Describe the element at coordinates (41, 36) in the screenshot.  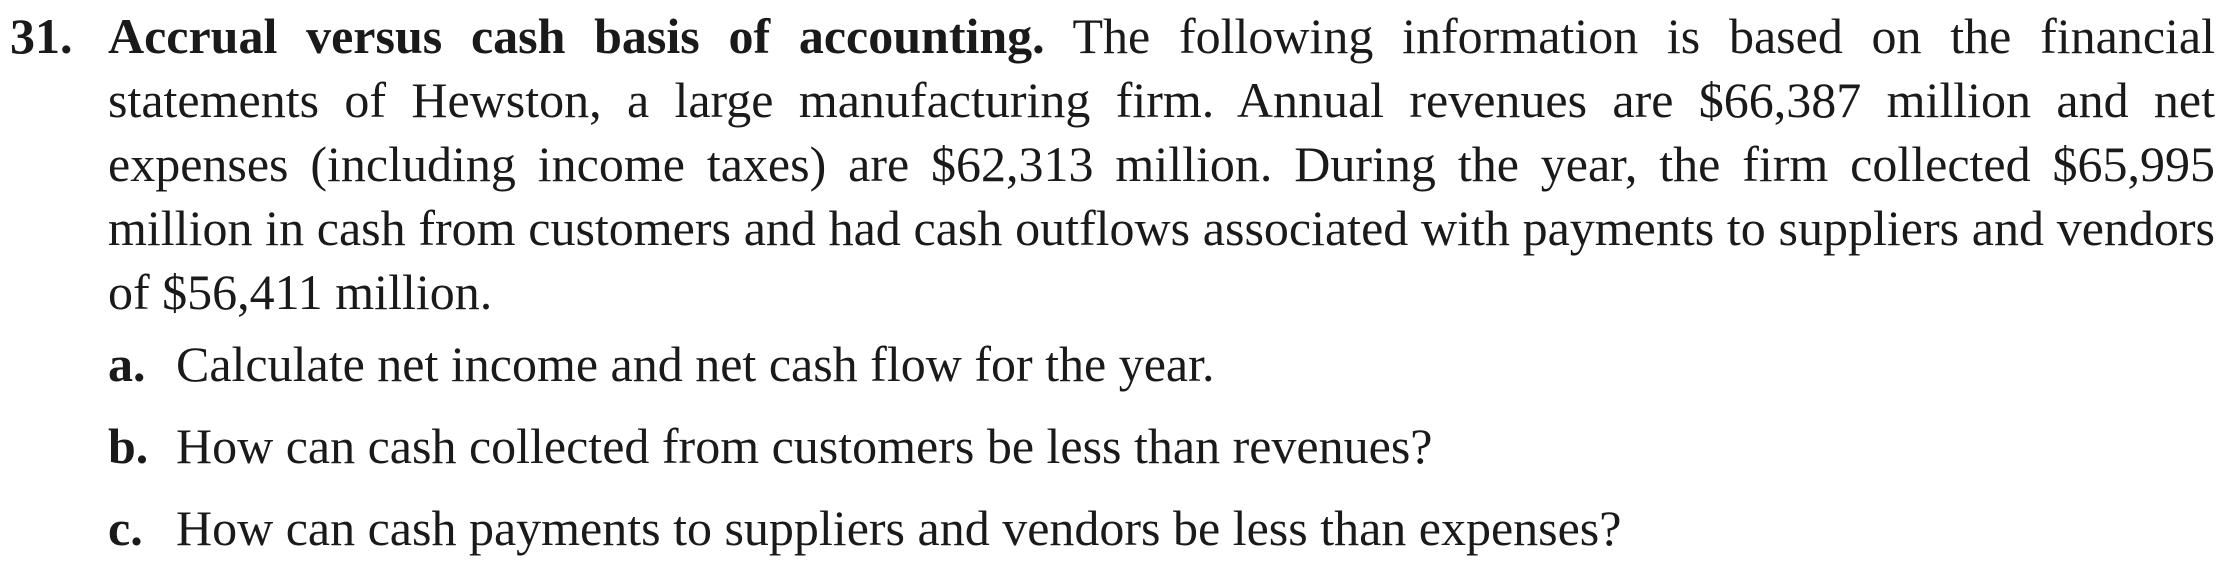
I see `problem-number: 31.` at that location.